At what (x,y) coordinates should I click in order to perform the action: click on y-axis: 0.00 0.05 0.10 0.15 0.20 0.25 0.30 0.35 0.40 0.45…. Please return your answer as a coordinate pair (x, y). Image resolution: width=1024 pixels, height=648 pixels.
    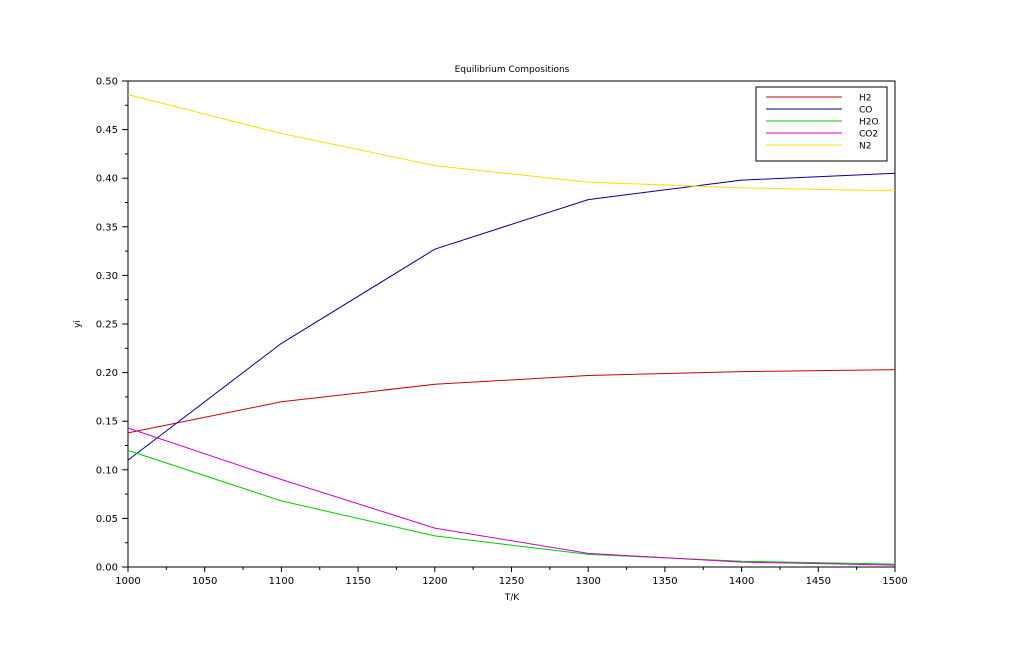
    Looking at the image, I should click on (112, 325).